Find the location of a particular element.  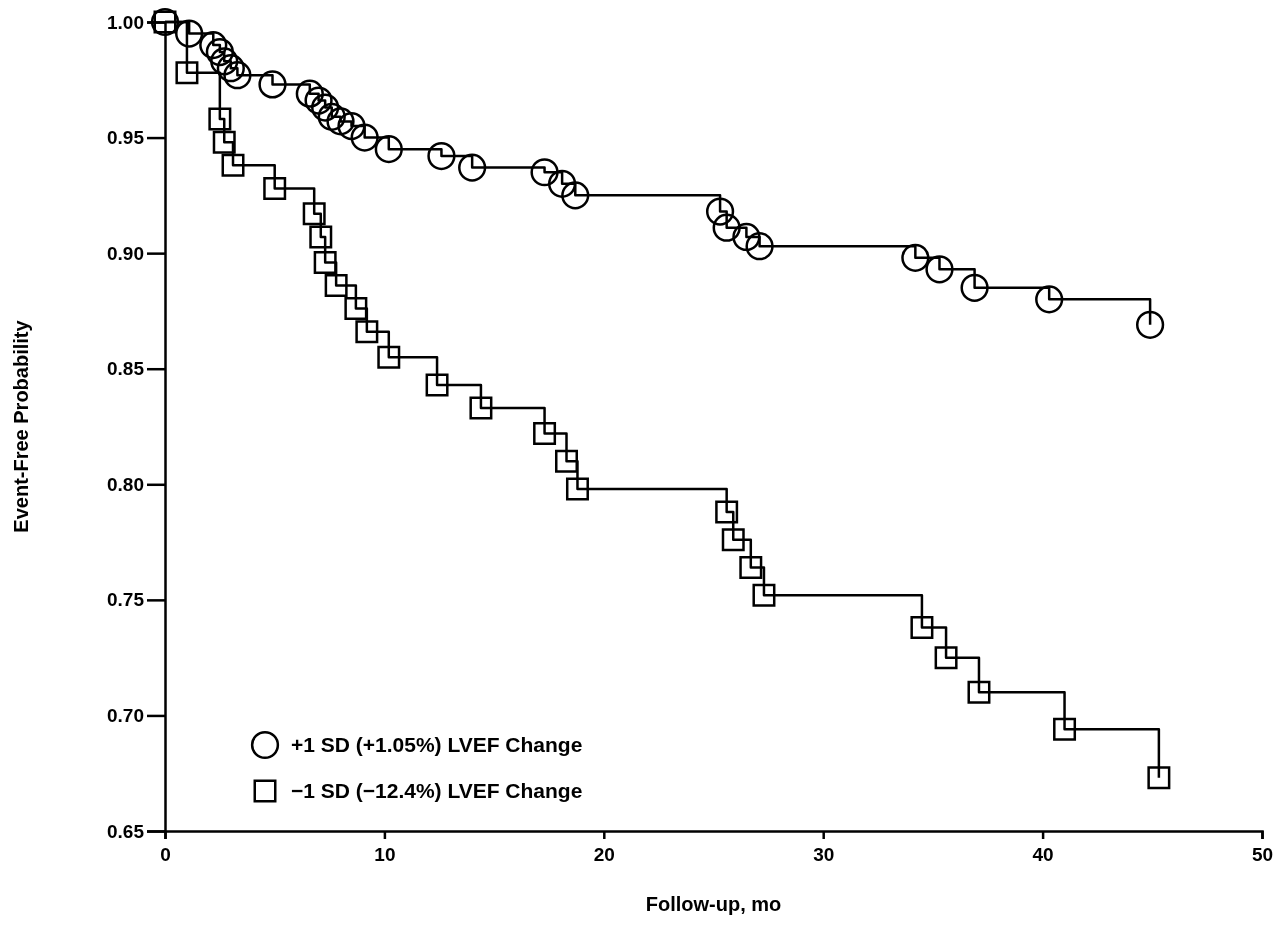

x-axis-title: Follow-up, mo is located at coordinates (713, 904).